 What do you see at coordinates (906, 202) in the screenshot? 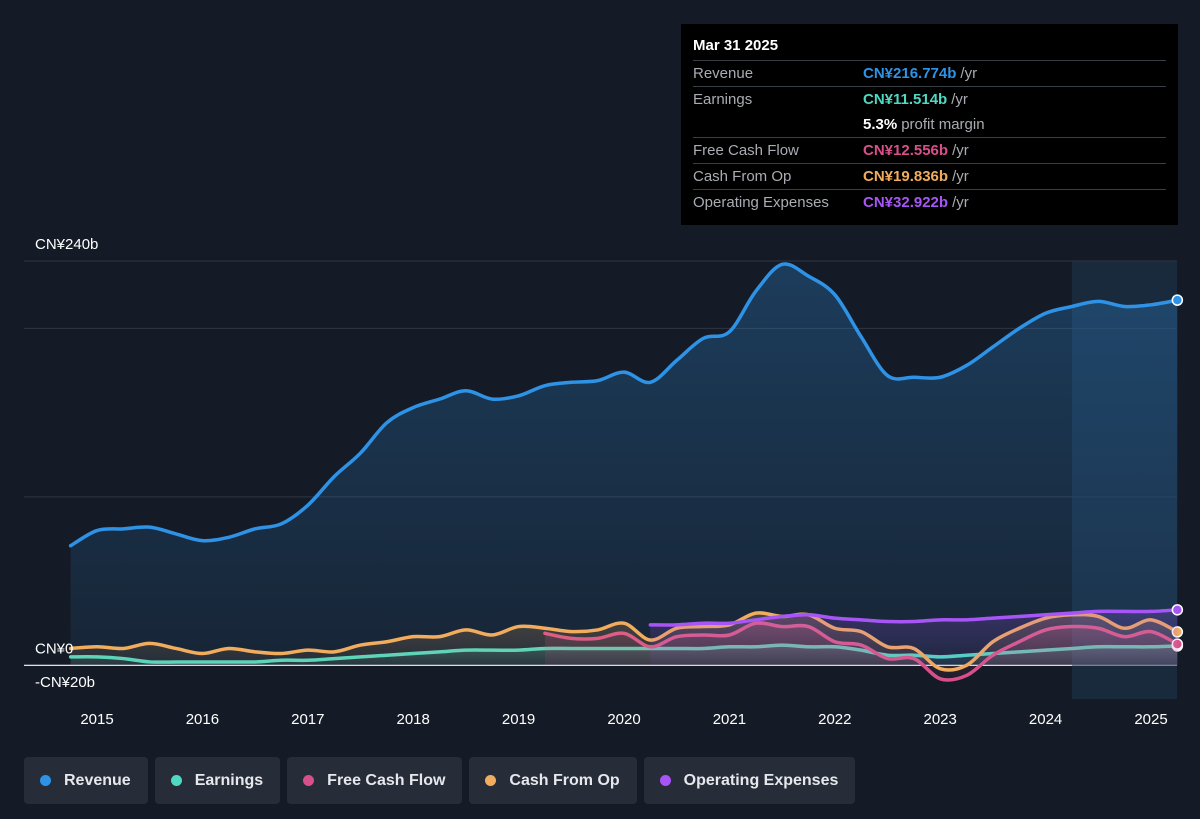
I see `tooltip-row-value: CN¥32.922b` at bounding box center [906, 202].